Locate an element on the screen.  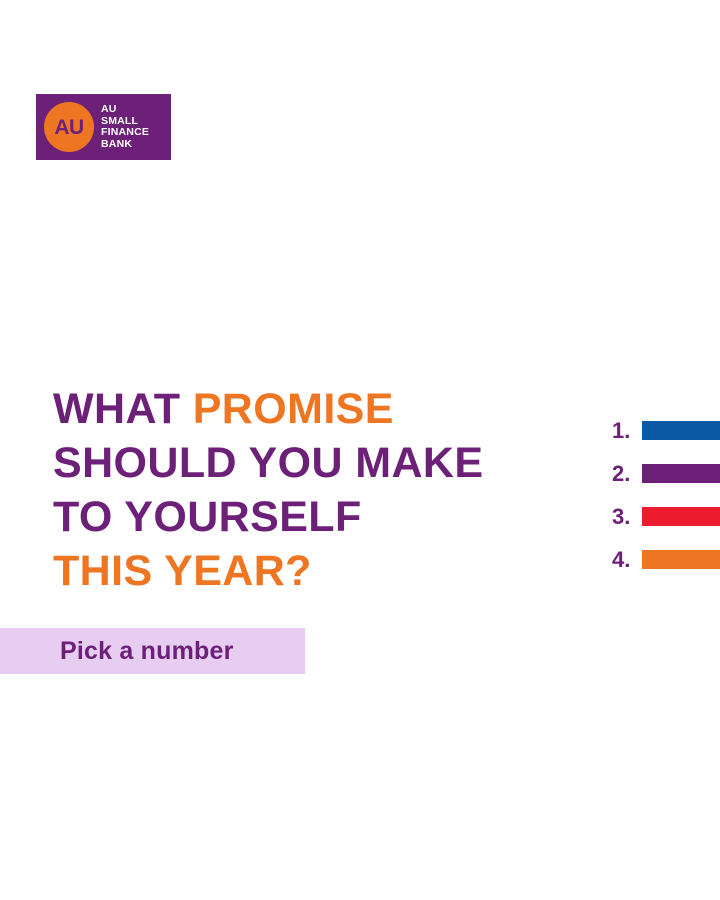
headline-word-promise: PROMISE is located at coordinates (293, 409).